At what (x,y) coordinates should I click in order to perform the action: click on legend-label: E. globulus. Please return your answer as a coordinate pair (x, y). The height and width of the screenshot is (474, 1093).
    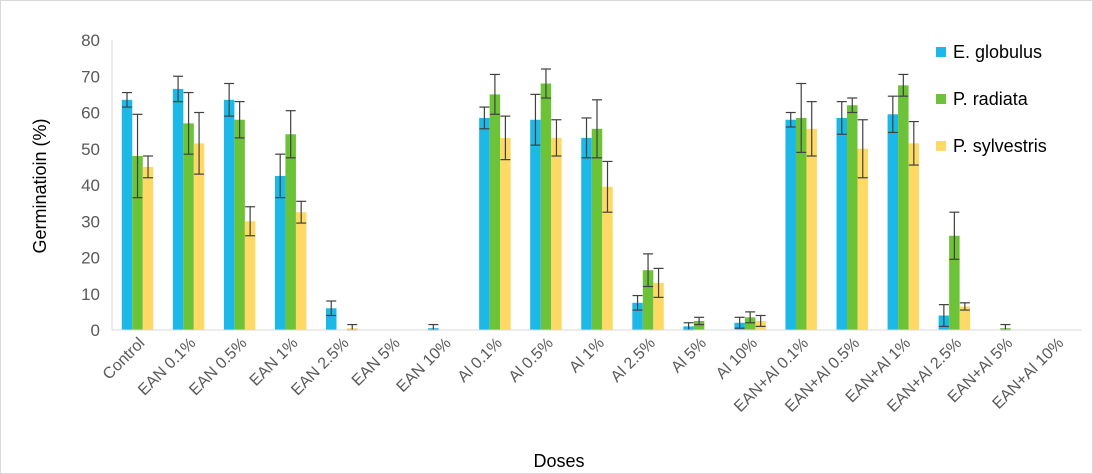
    Looking at the image, I should click on (997, 52).